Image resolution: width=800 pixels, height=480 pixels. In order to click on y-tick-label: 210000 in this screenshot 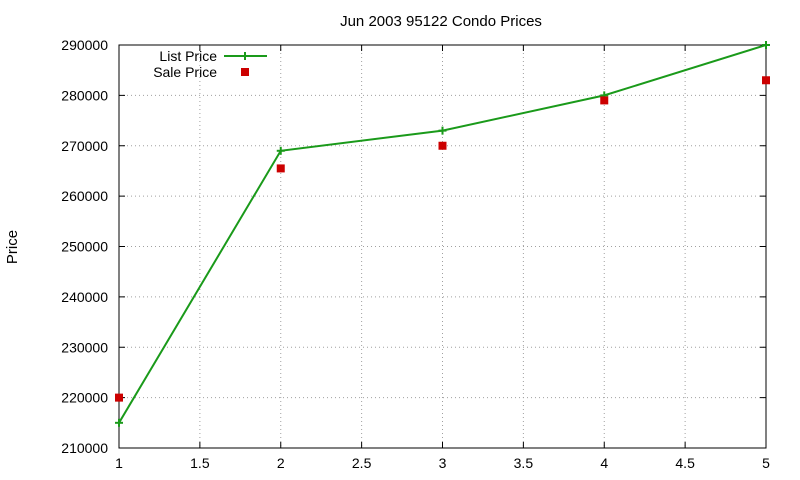, I will do `click(84, 448)`.